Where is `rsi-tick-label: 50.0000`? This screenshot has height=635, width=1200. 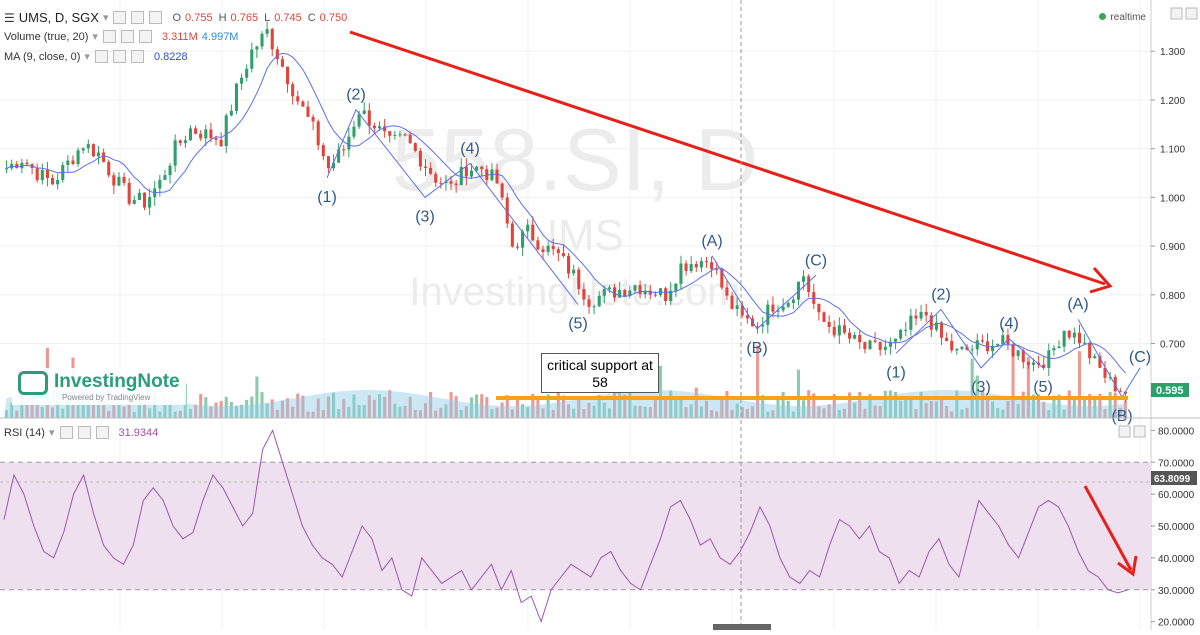
rsi-tick-label: 50.0000 is located at coordinates (1176, 527).